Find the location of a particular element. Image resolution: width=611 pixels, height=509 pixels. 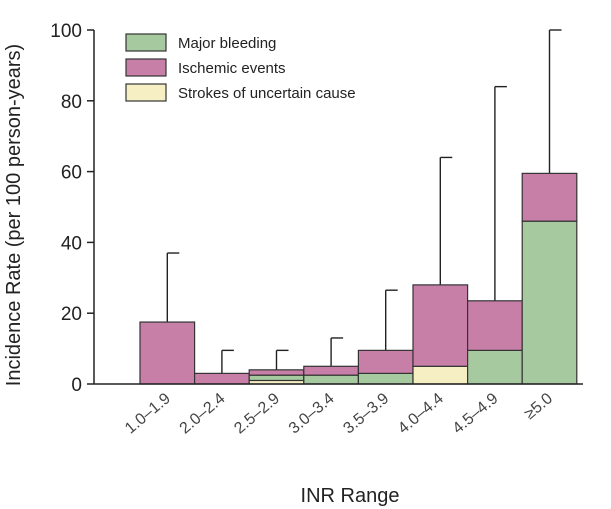

y-tick-label: 60 is located at coordinates (71, 173).